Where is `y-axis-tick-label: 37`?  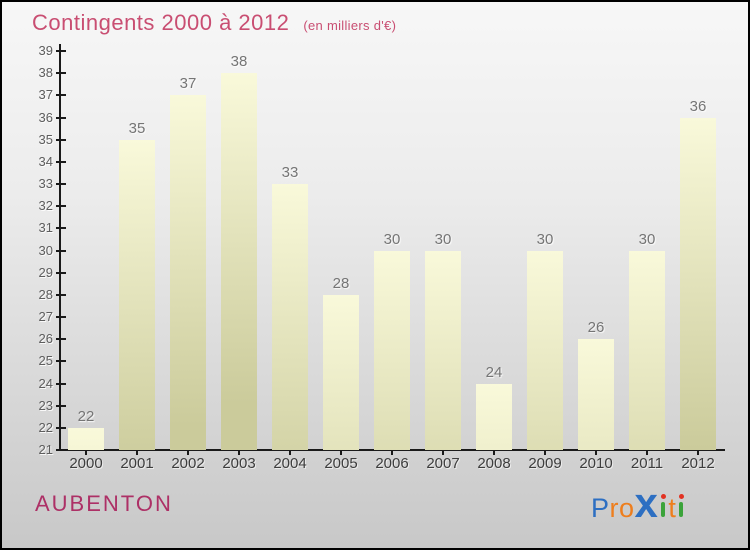
y-axis-tick-label: 37 is located at coordinates (45, 95).